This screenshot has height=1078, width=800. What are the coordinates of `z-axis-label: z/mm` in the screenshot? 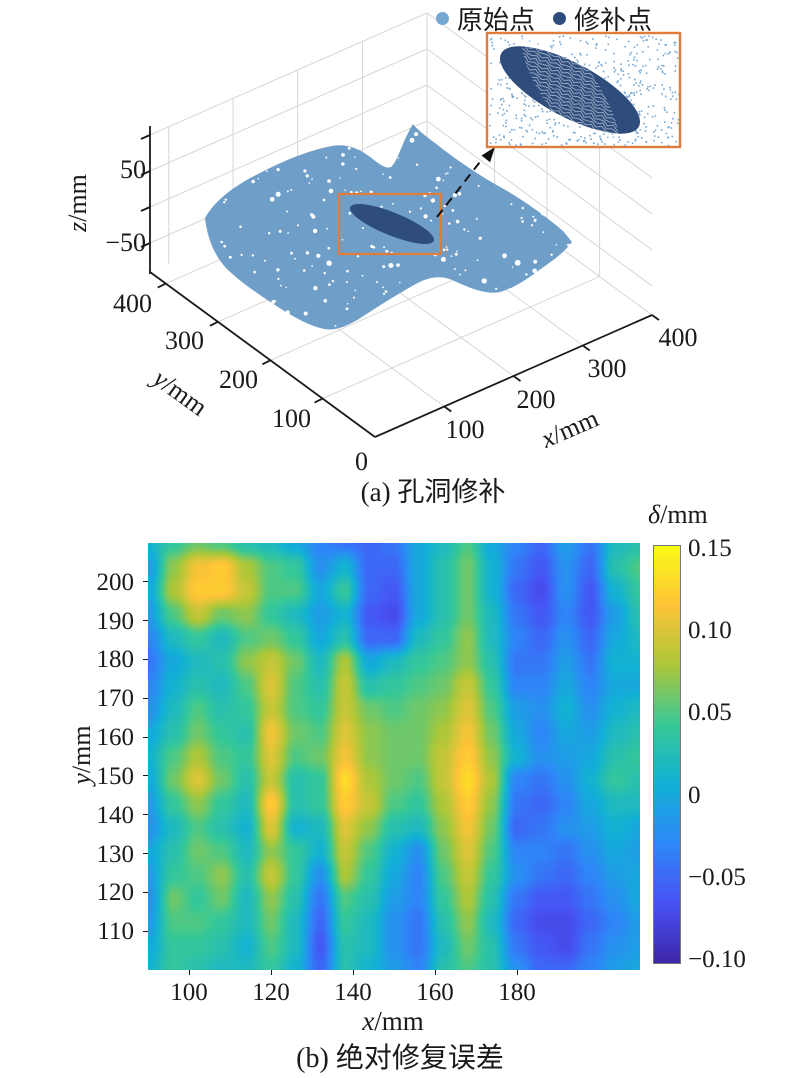 It's located at (78, 203).